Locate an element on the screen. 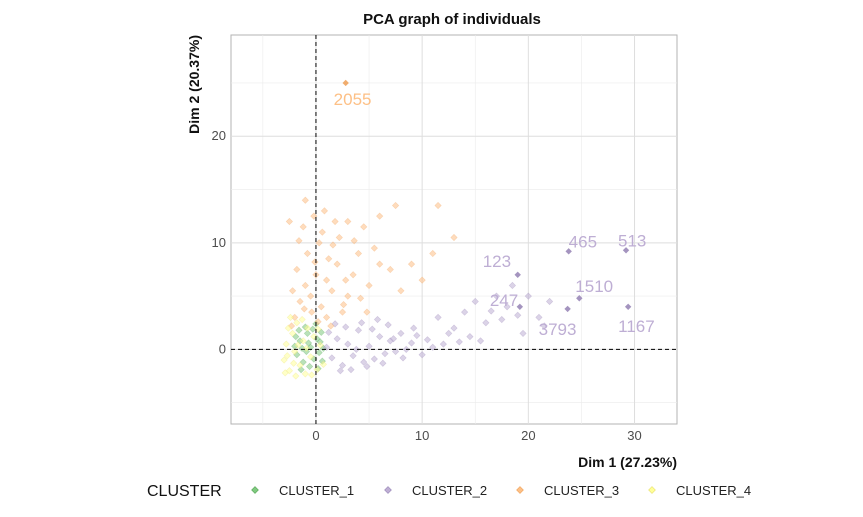 This screenshot has height=517, width=863. legend-item-cluster-3: CLUSTER_3 is located at coordinates (567, 490).